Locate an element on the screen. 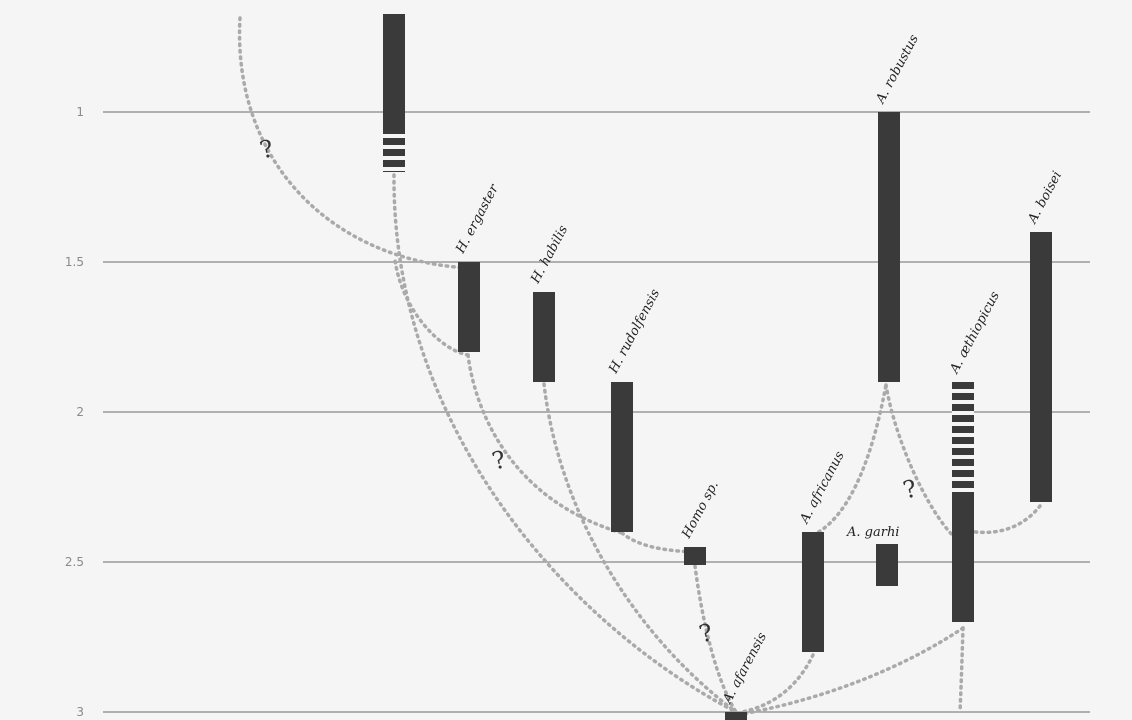 This screenshot has height=720, width=1132. range-bar-a-africanus is located at coordinates (813, 592).